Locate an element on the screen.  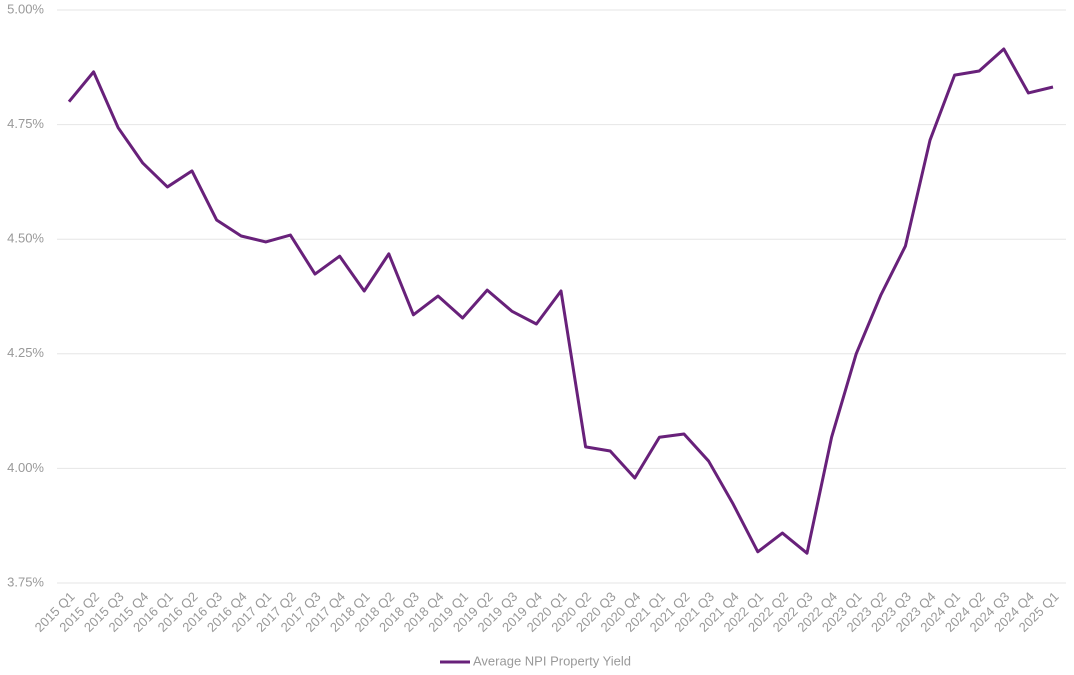
y-tick-label: 4.00% is located at coordinates (25, 467).